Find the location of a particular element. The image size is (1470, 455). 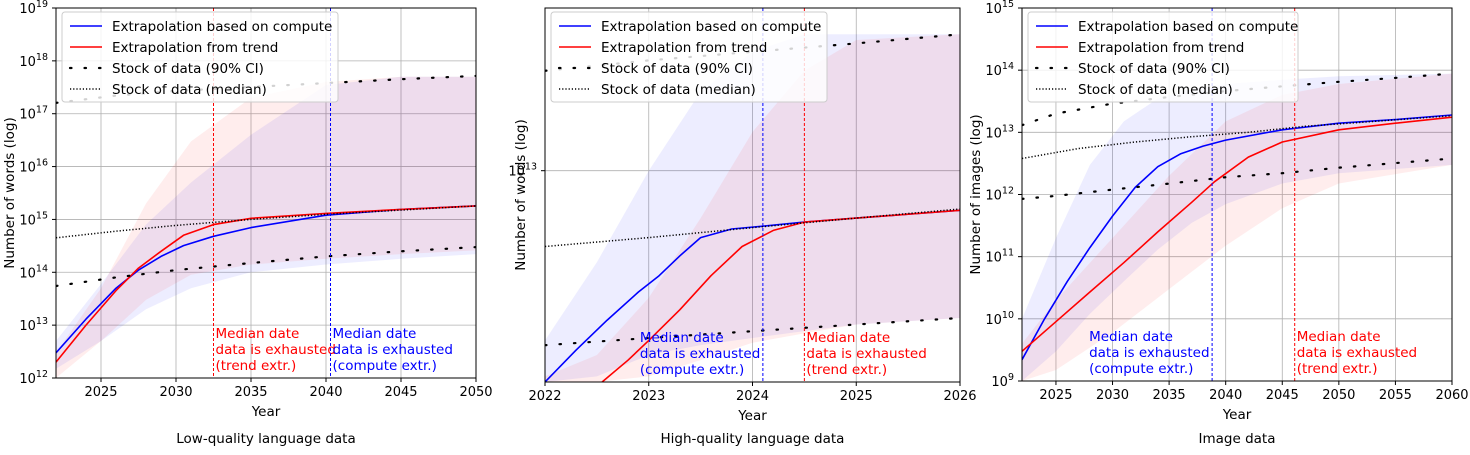

chart-title: Image data is located at coordinates (1237, 439).